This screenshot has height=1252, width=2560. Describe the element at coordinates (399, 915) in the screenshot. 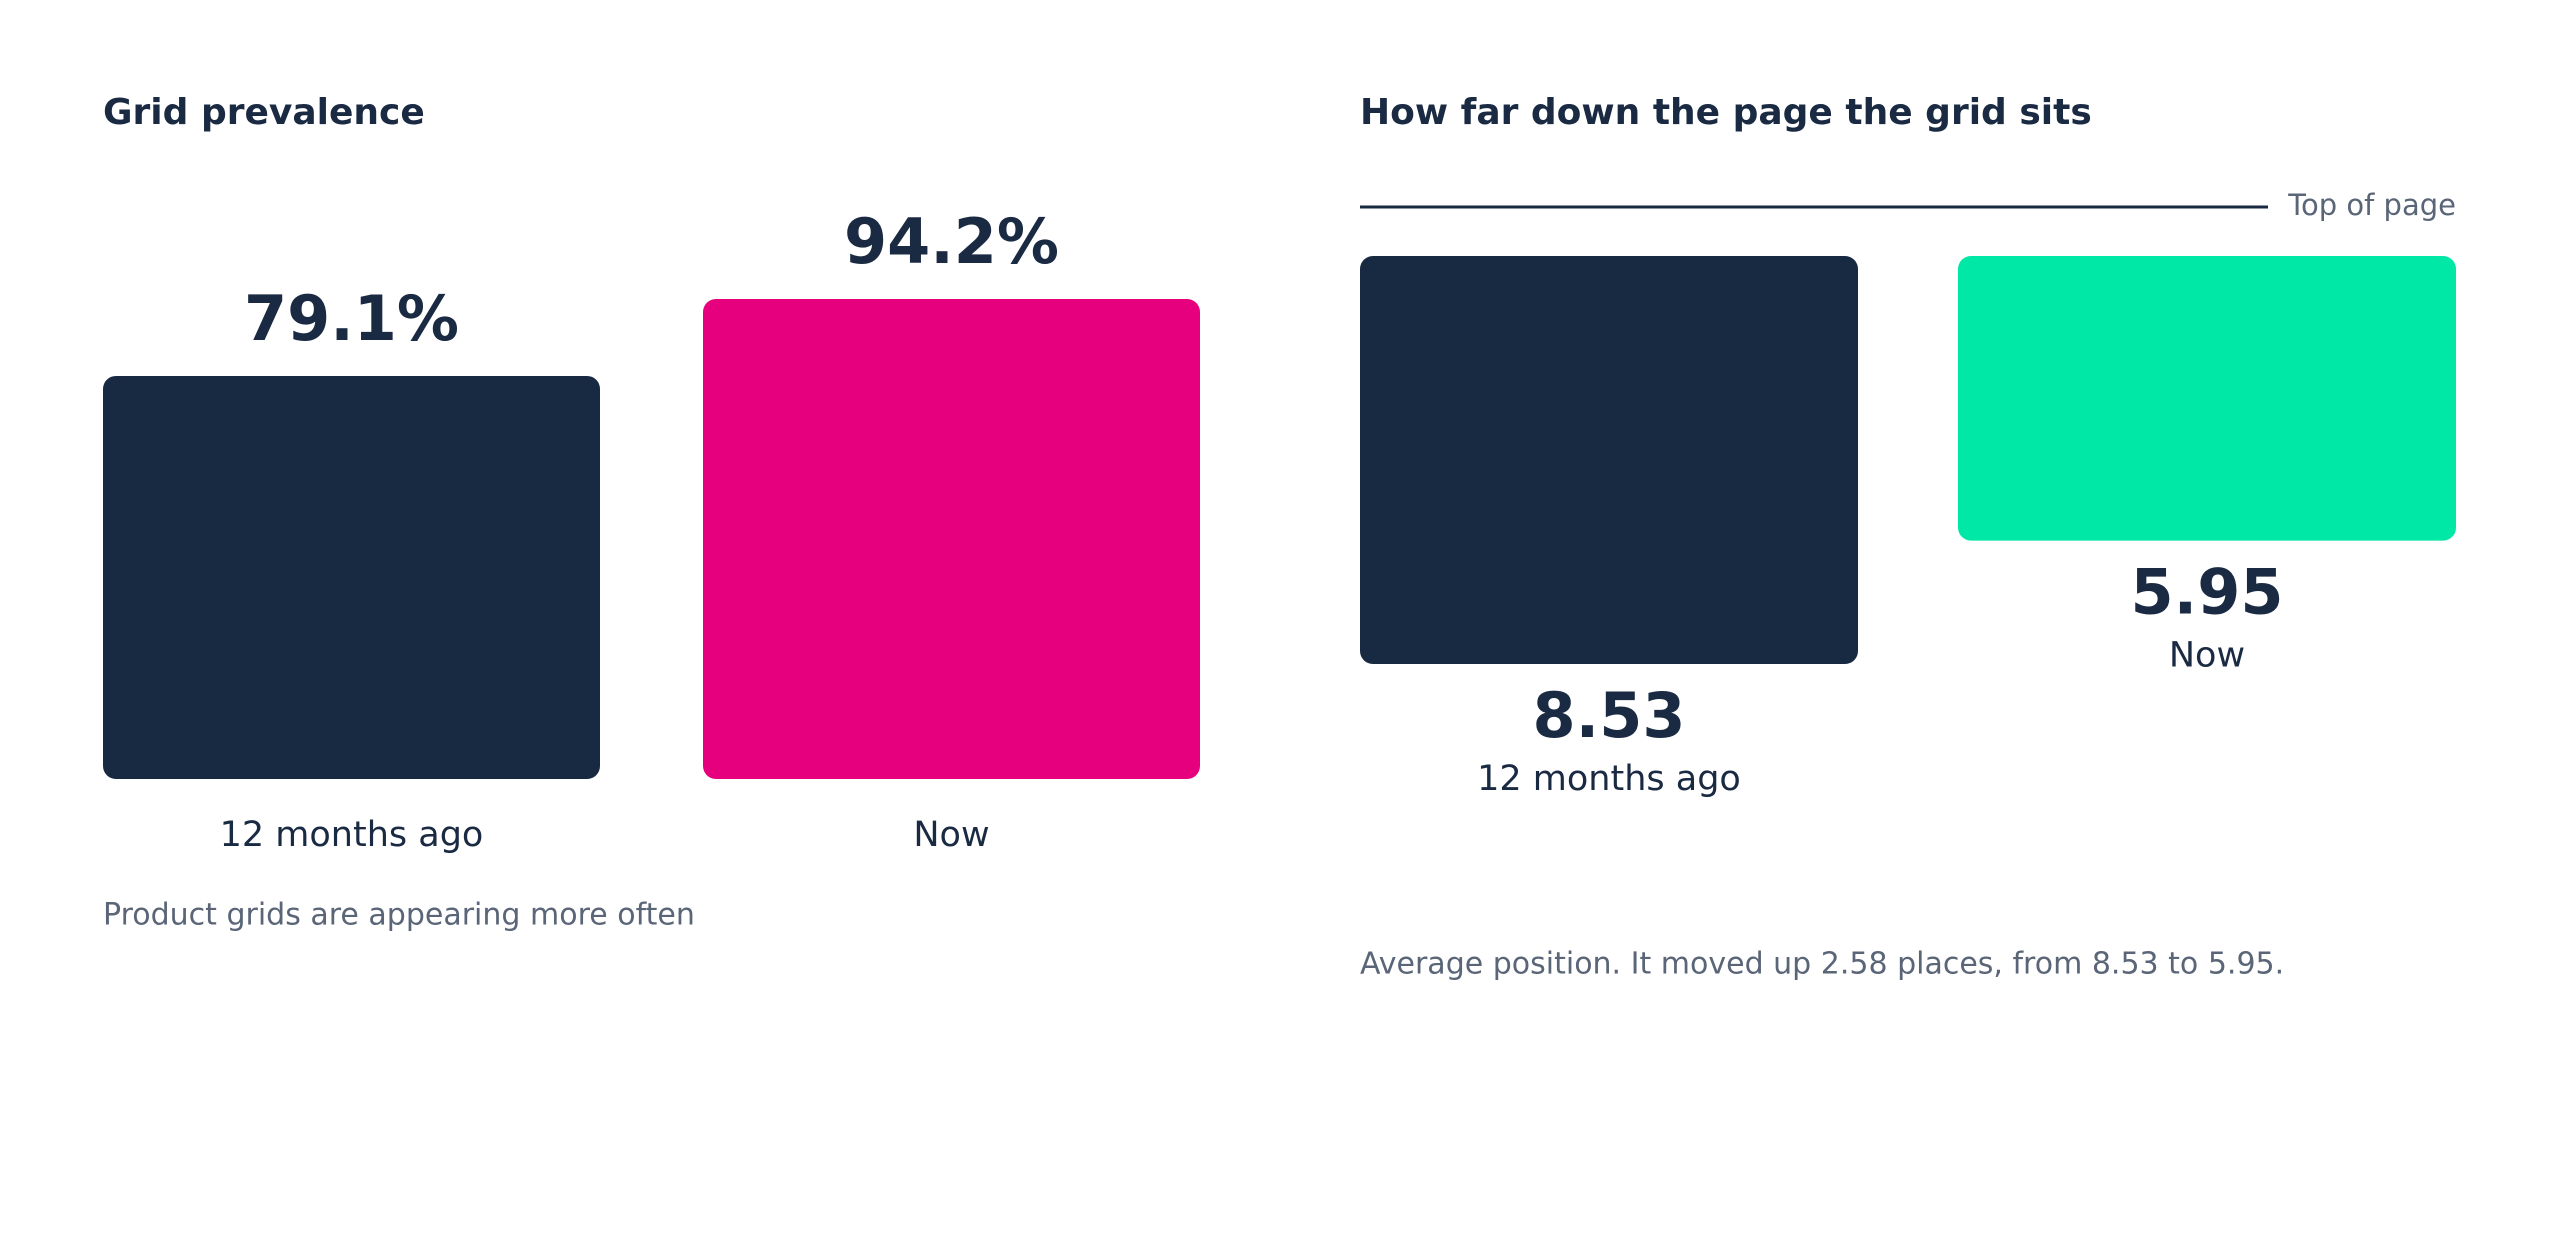

I see `caption: Product grids are appearing more often` at that location.